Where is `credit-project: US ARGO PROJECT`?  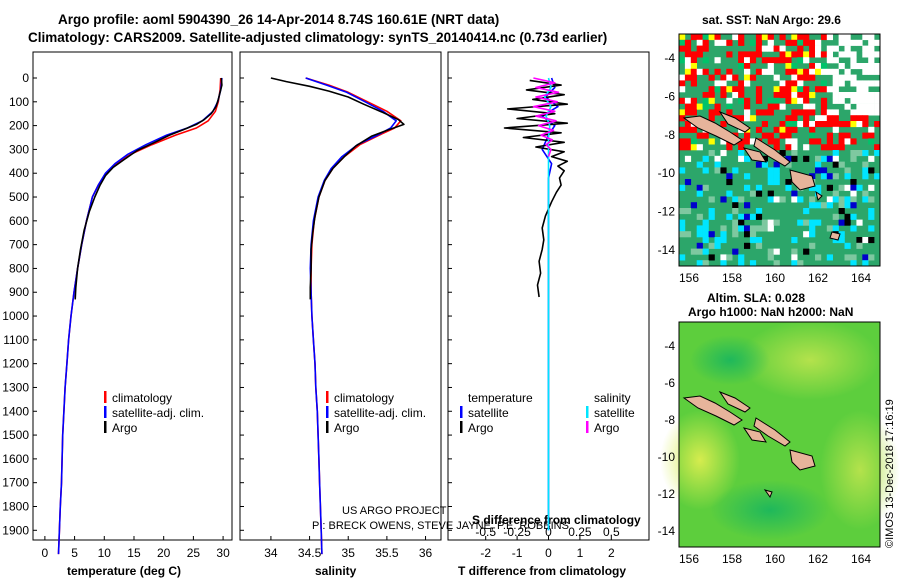 credit-project: US ARGO PROJECT is located at coordinates (394, 511).